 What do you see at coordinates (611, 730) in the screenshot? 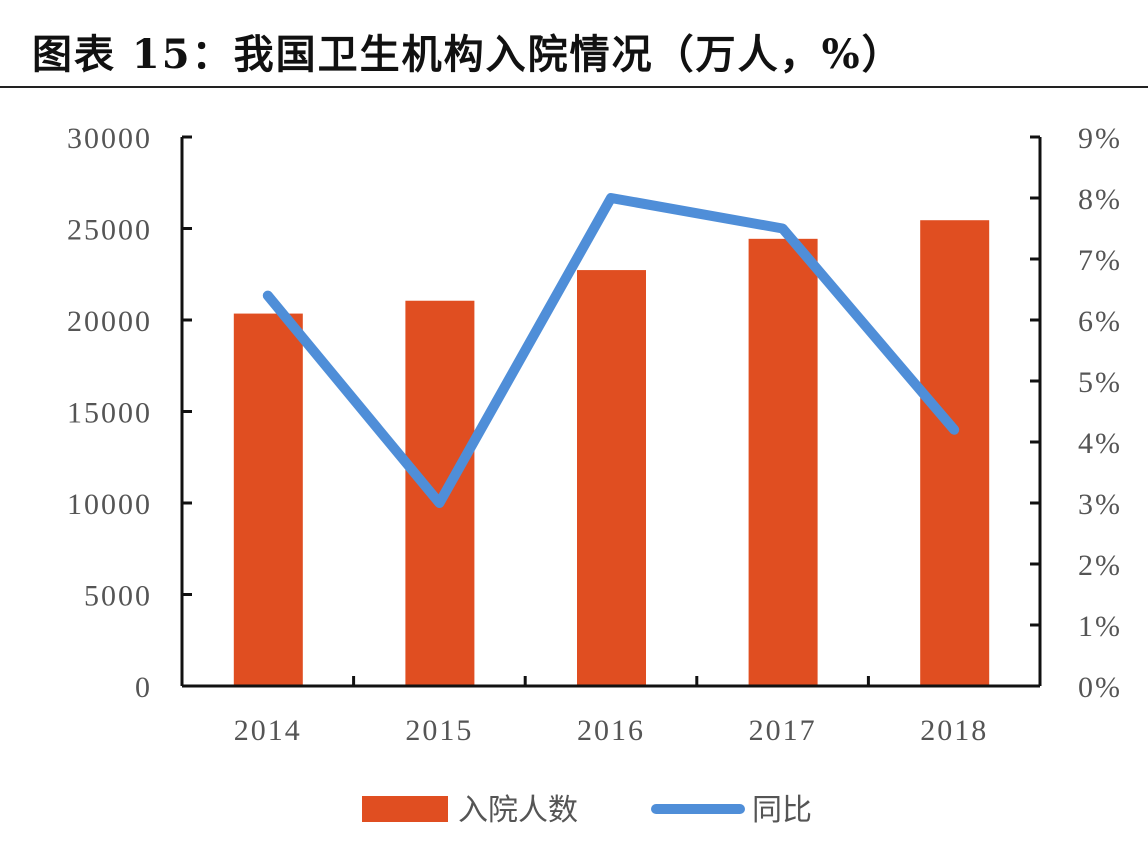
I see `x-tick-label: 2016` at bounding box center [611, 730].